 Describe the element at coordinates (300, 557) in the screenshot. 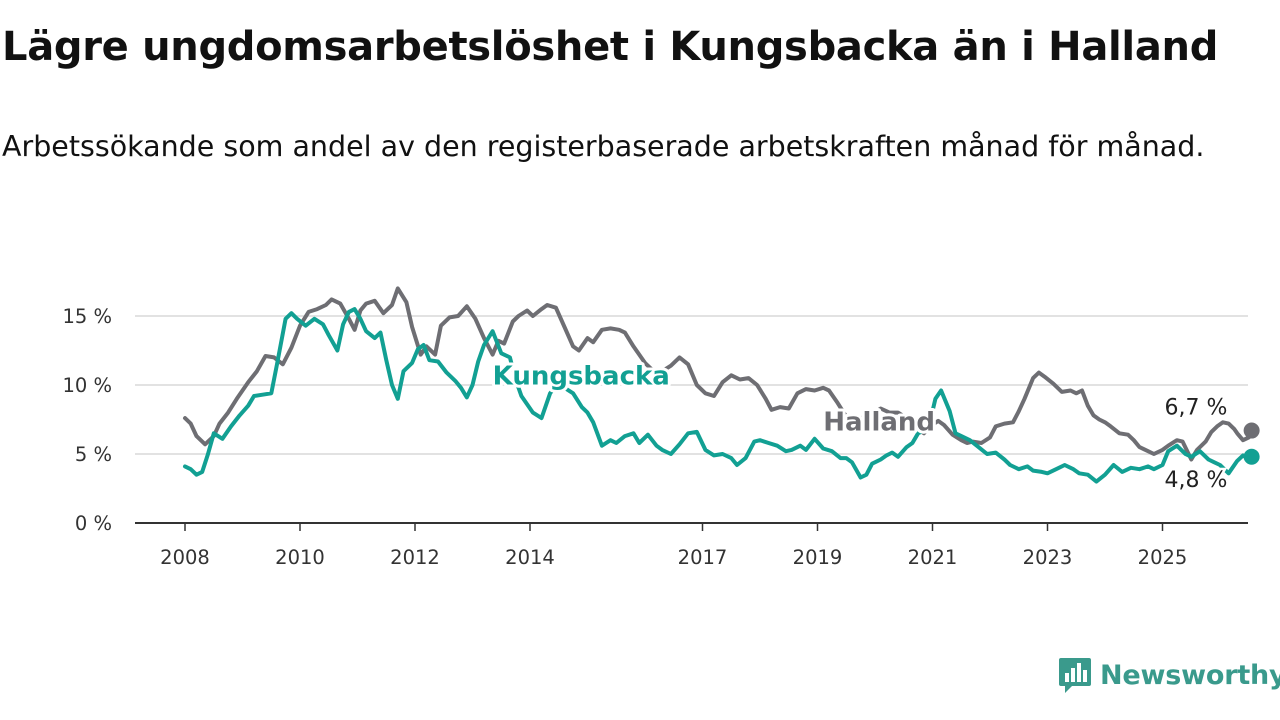

I see `x-tick-label: 2010` at that location.